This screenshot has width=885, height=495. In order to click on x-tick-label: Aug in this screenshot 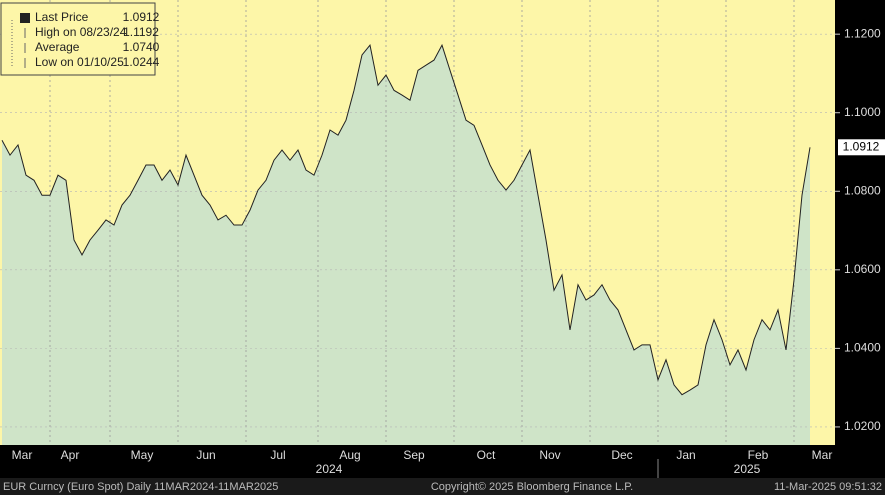, I will do `click(349, 455)`.